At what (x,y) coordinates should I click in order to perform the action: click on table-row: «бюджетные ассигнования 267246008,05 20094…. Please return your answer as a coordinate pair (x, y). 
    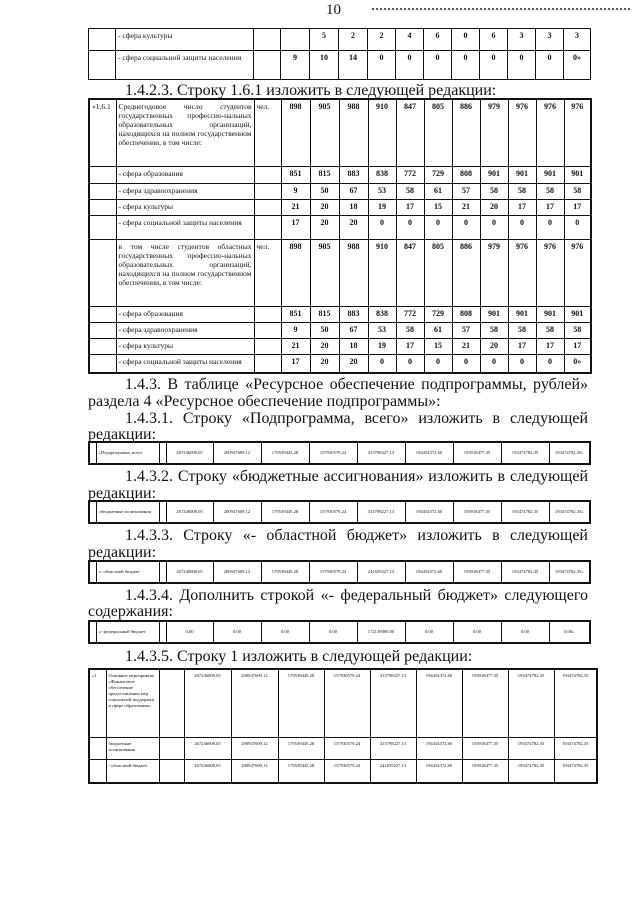
    Looking at the image, I should click on (339, 512).